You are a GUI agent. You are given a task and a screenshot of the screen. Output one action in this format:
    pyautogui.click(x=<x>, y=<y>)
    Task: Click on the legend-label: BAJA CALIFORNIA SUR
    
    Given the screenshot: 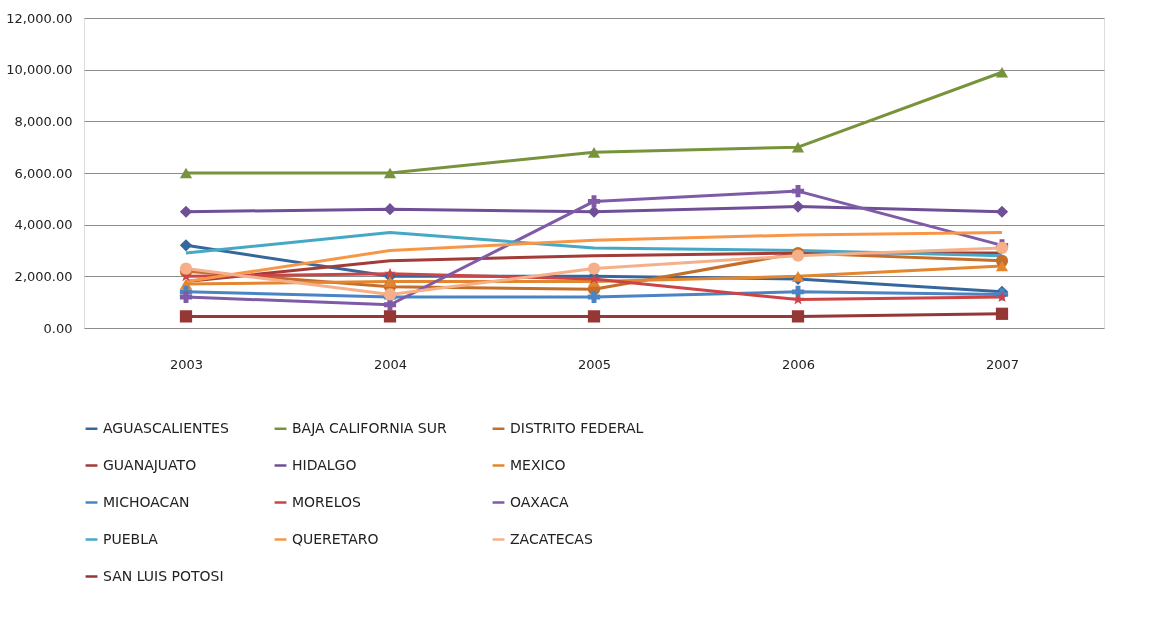 What is the action you would take?
    pyautogui.click(x=369, y=427)
    